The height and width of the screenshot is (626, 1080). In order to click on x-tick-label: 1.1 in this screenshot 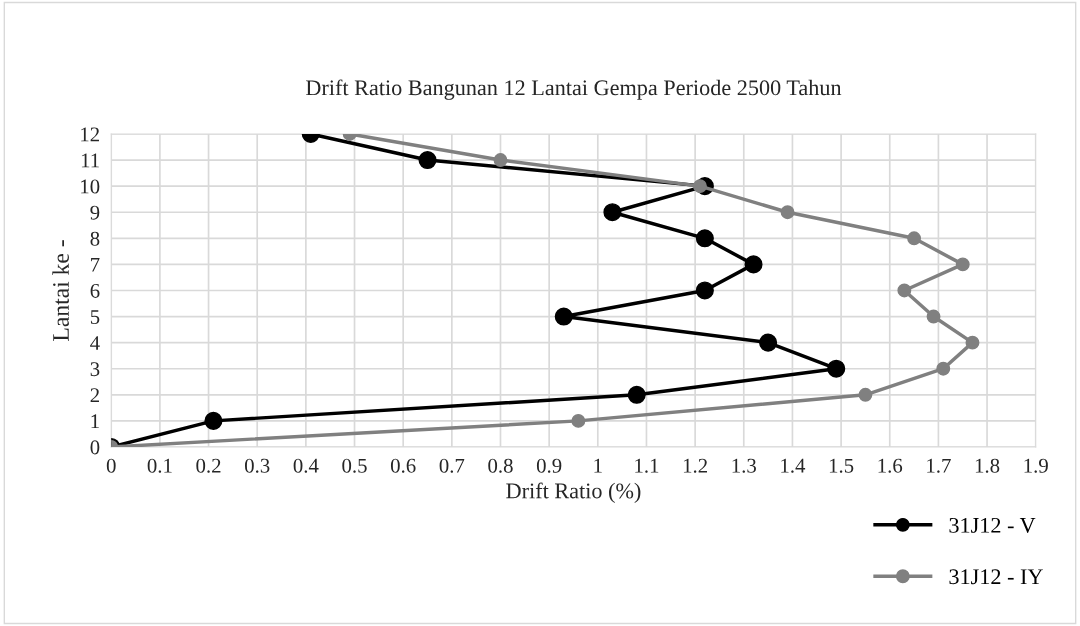, I will do `click(647, 465)`.